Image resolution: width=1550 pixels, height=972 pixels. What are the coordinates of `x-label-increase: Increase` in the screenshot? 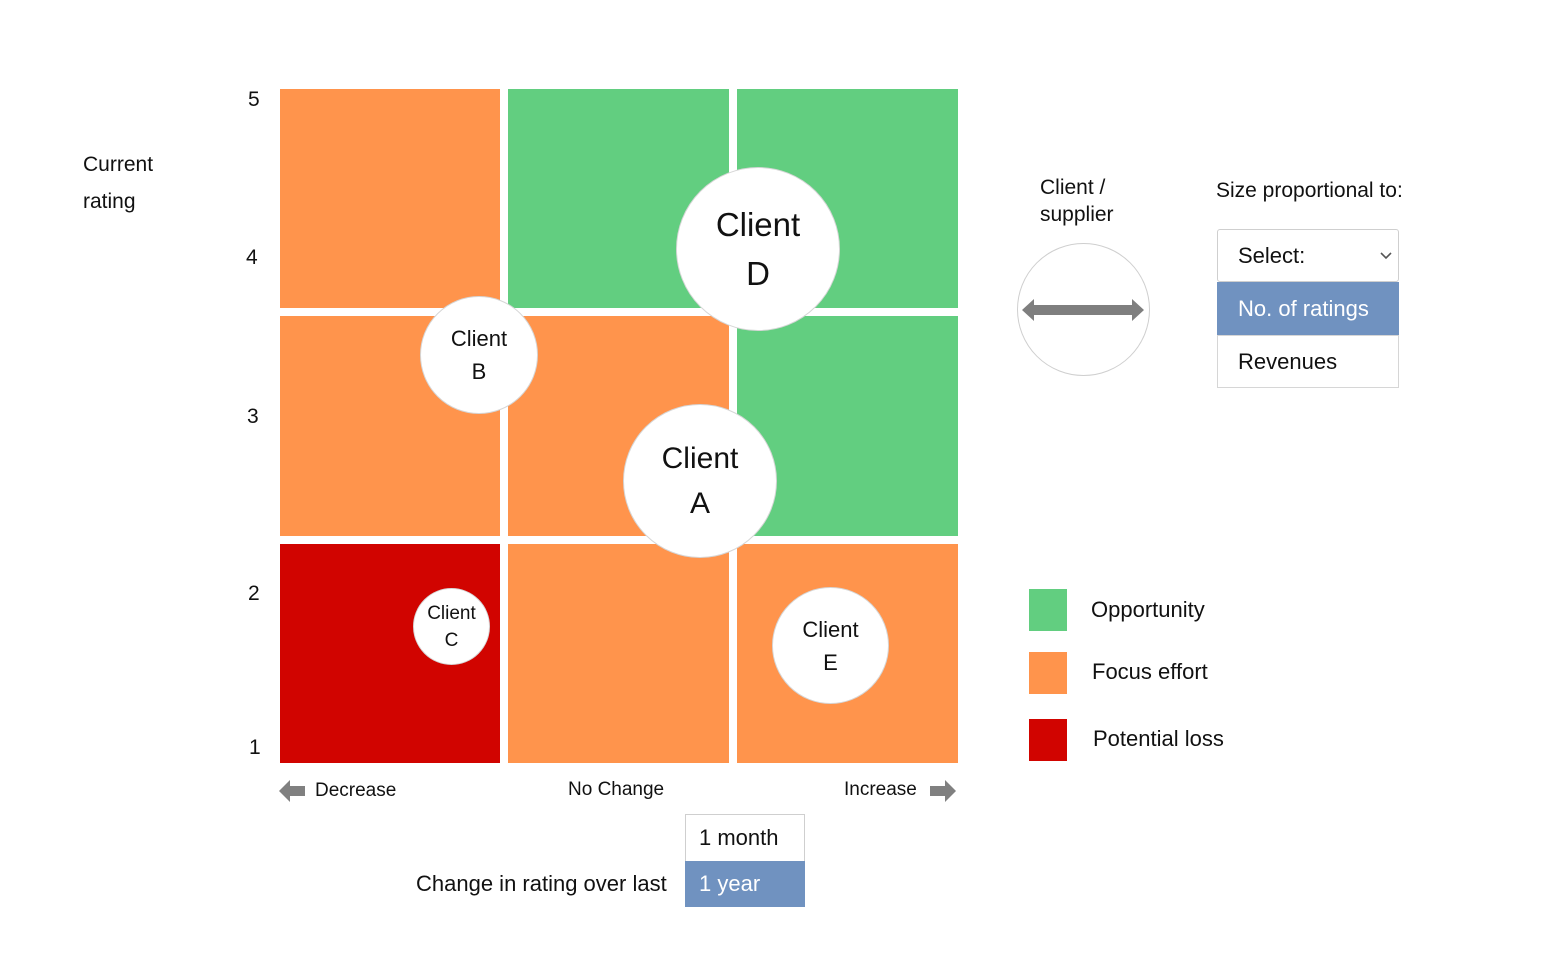 It's located at (880, 789).